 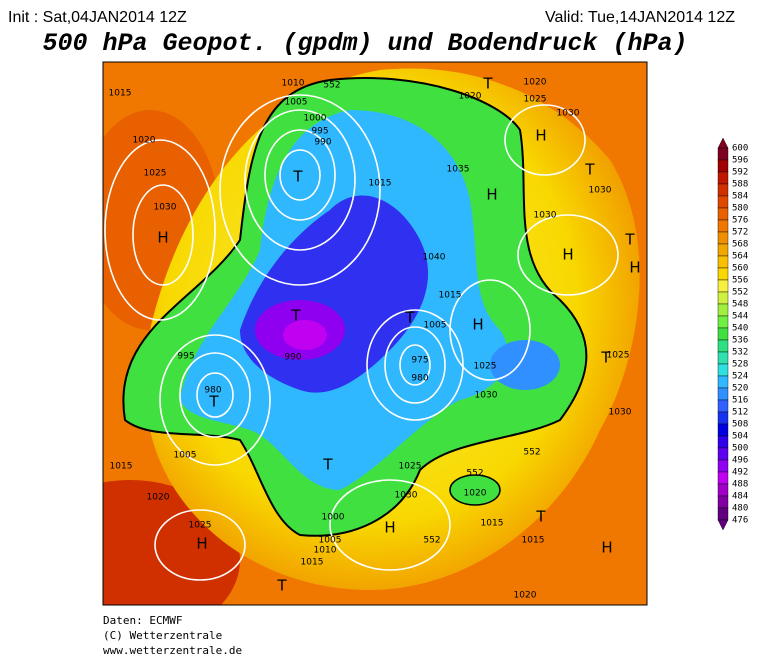 I want to click on footer-copyright: (C) Wetterzentrale, so click(x=162, y=635).